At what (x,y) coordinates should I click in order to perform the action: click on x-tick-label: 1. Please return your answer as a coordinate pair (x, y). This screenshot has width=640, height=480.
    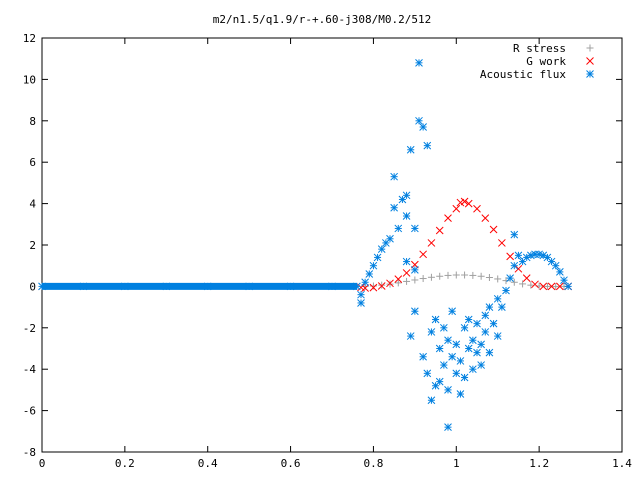
    Looking at the image, I should click on (456, 463).